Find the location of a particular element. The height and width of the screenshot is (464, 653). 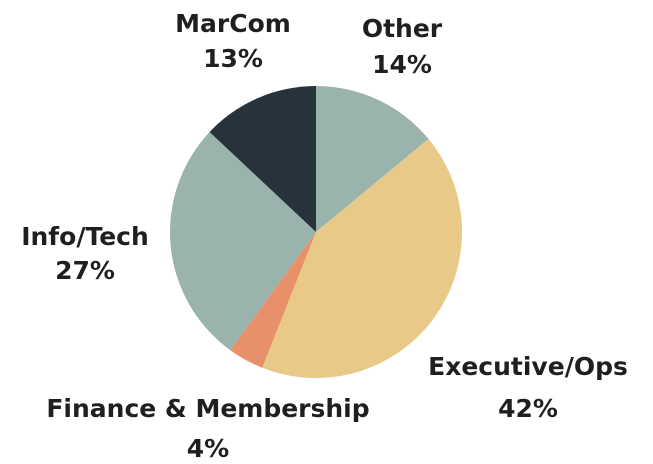

slice-value: 27% is located at coordinates (85, 270).